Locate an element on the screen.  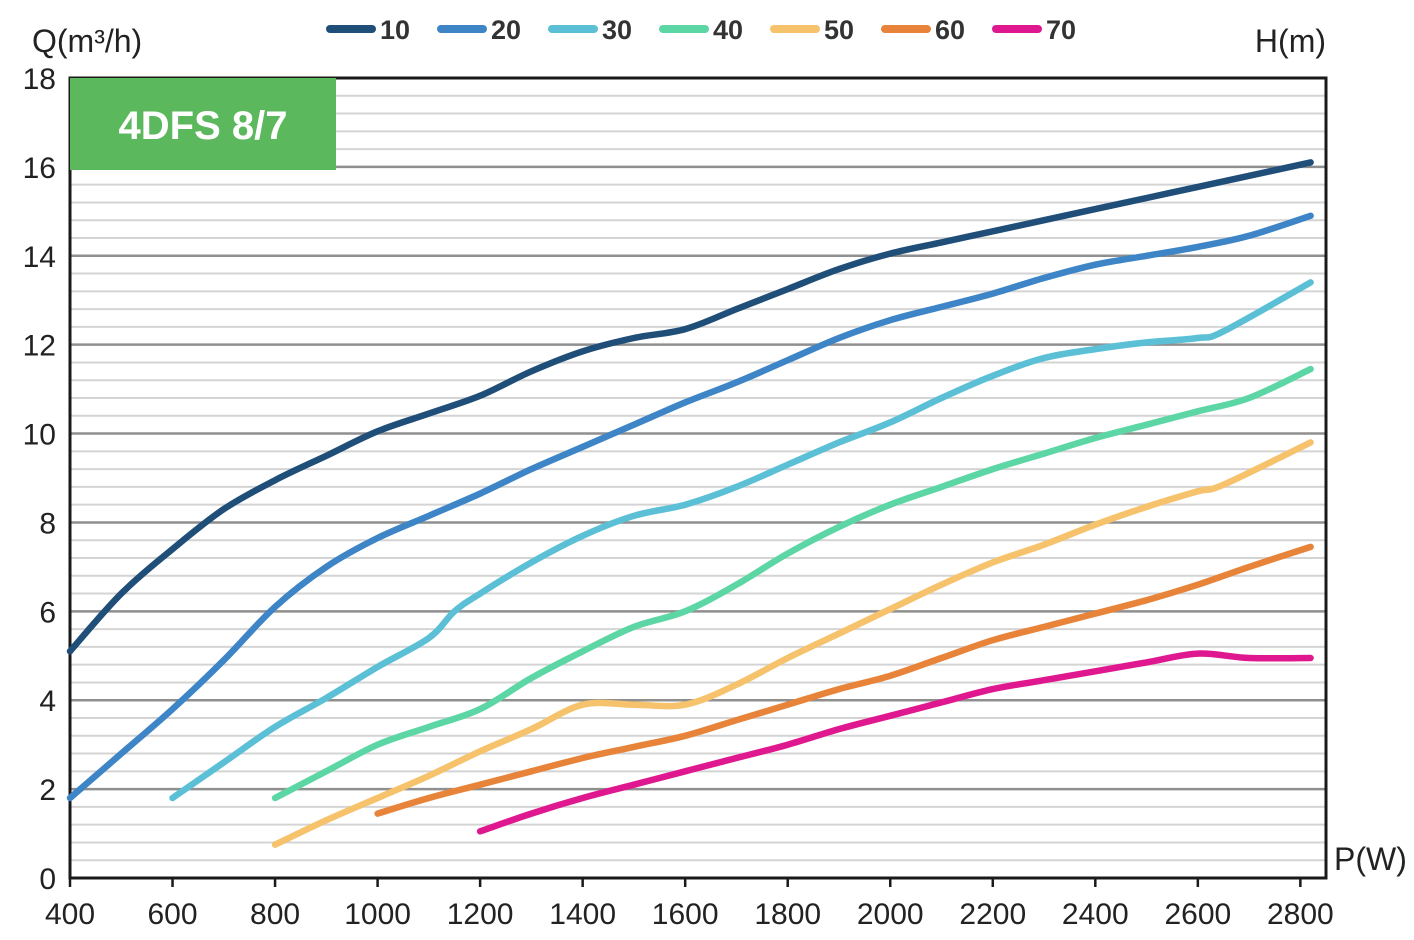
y-tick-label: 14 is located at coordinates (39, 257).